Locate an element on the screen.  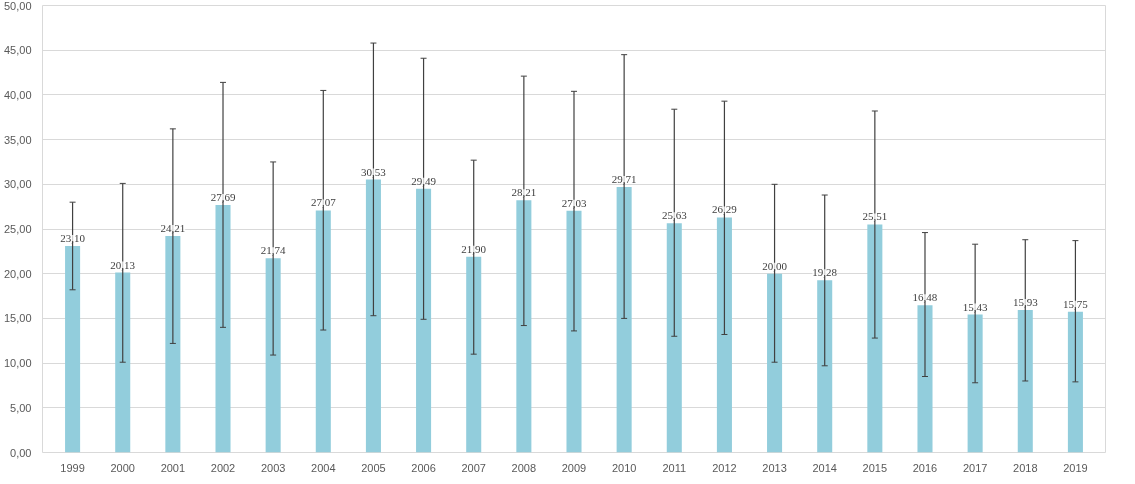
data-label: 27,07 is located at coordinates (323, 202).